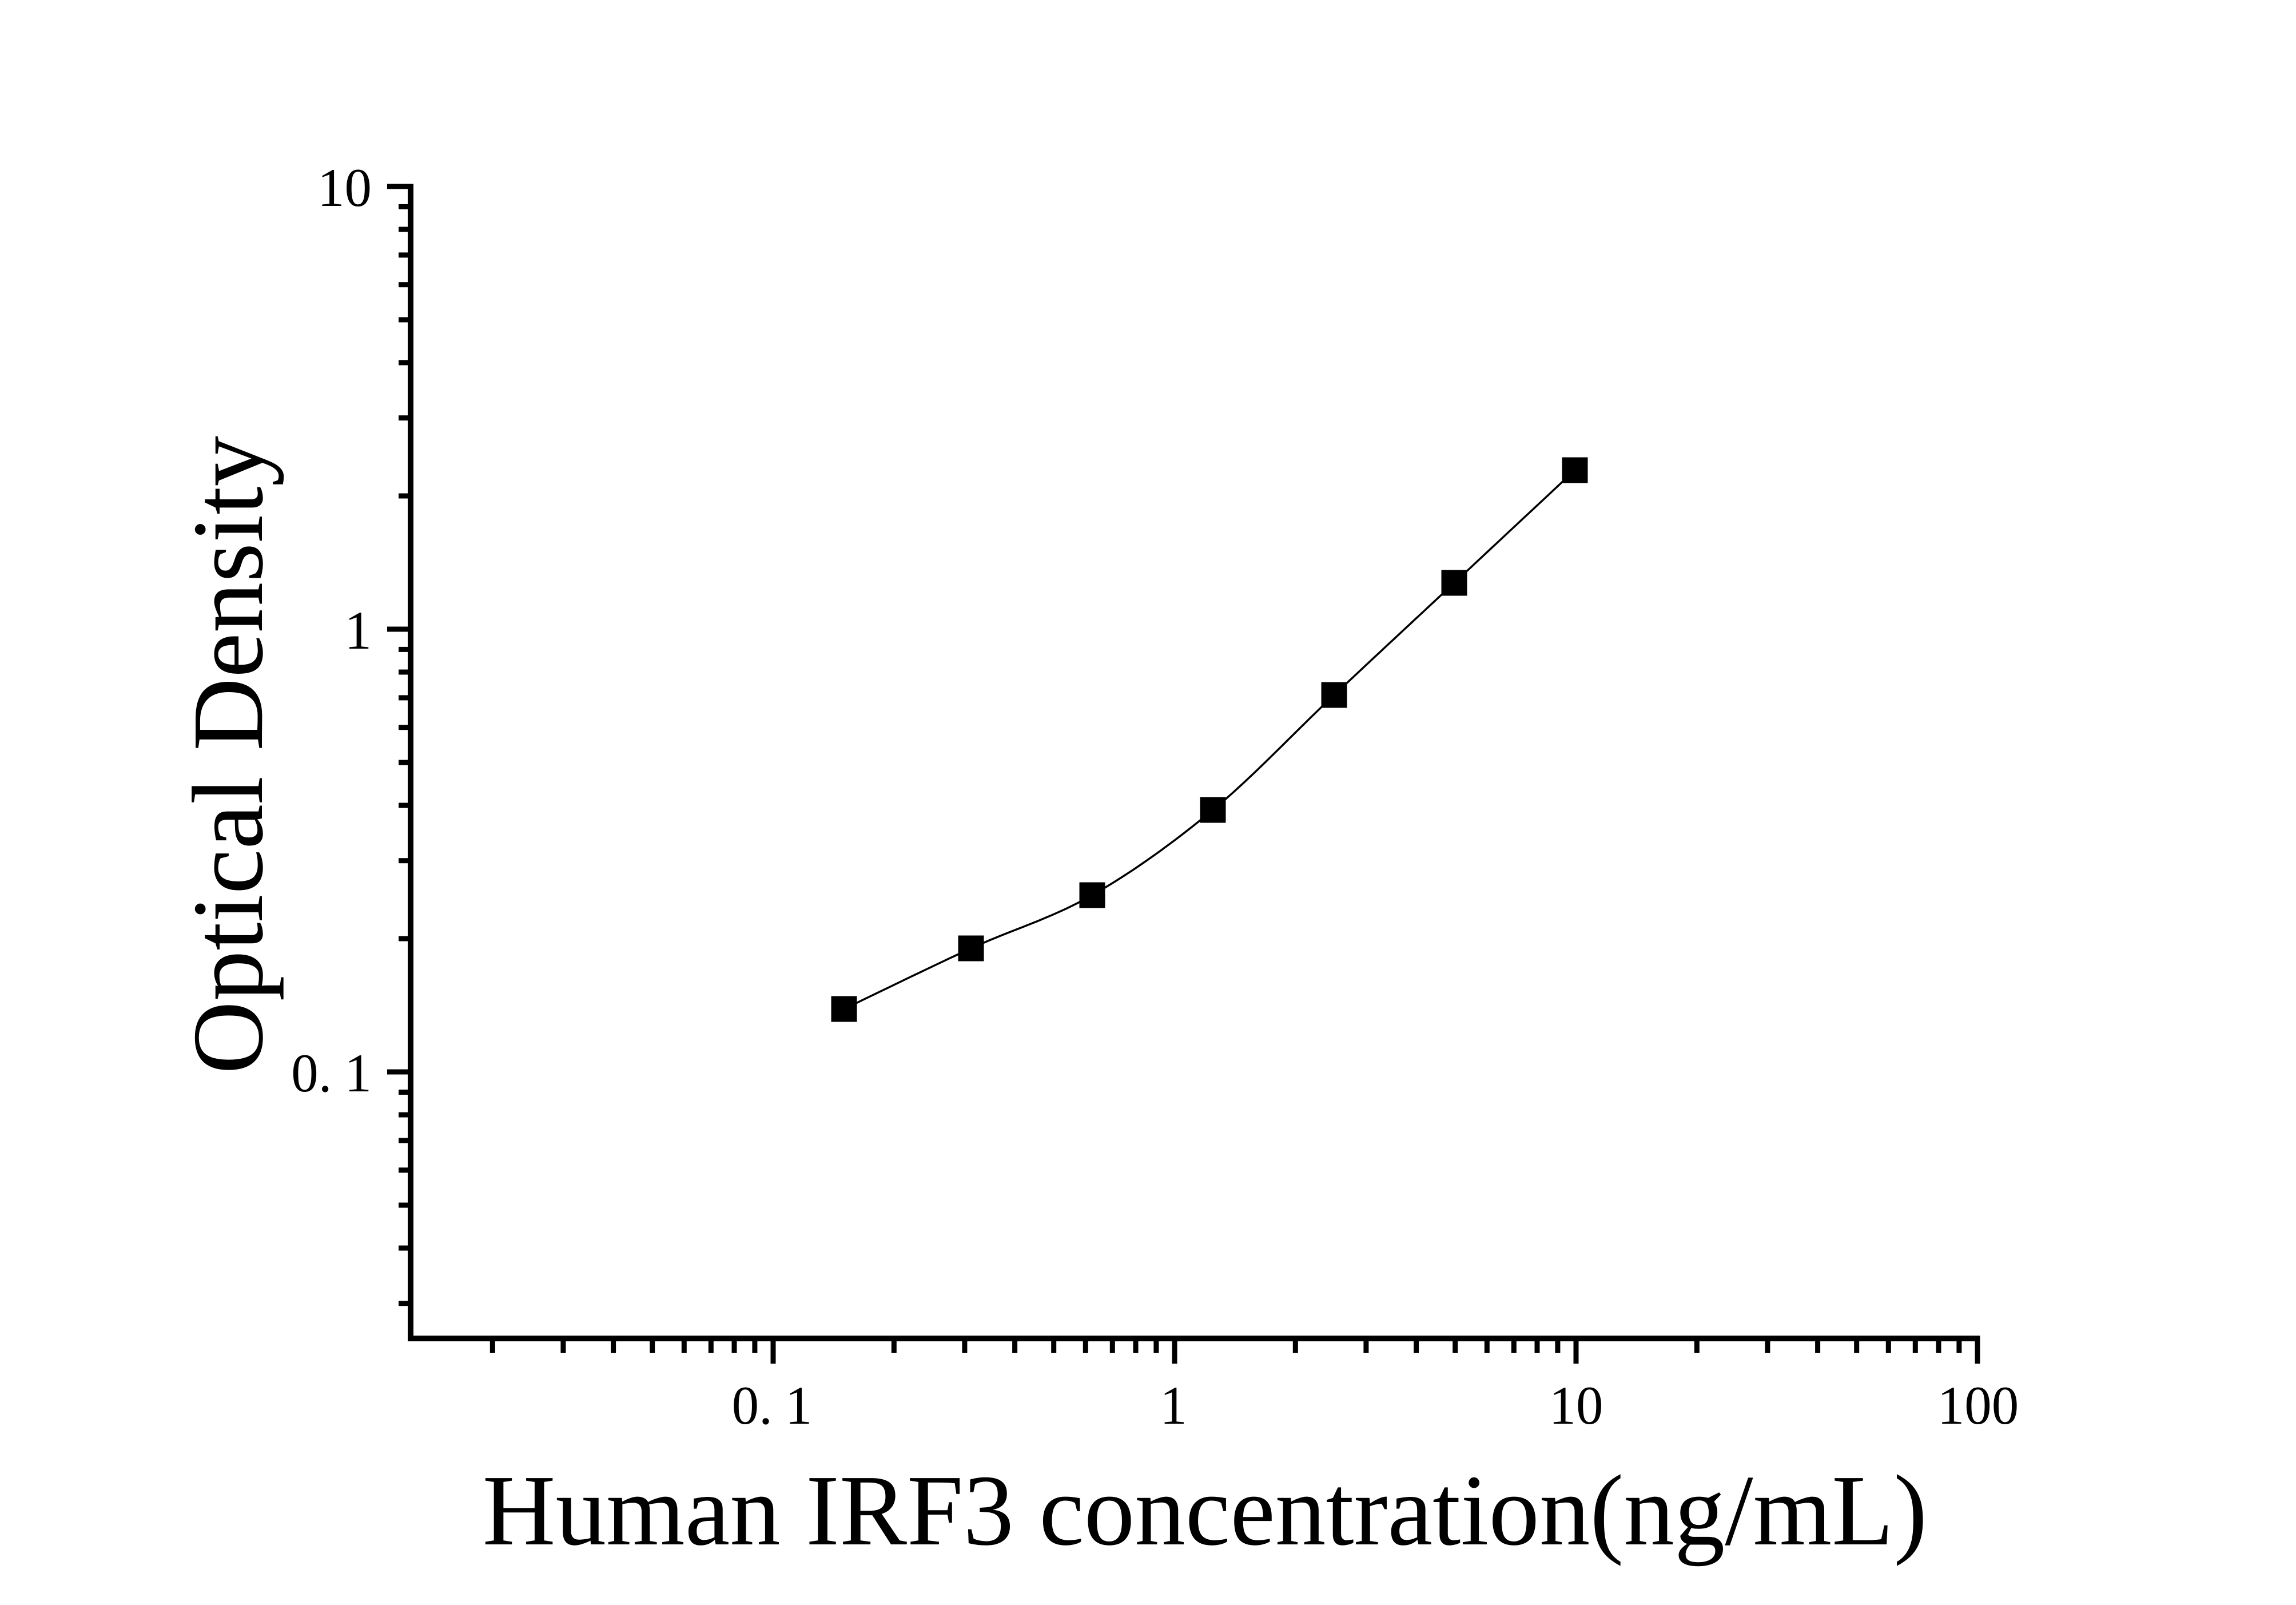 The height and width of the screenshot is (1605, 2296). What do you see at coordinates (1978, 1405) in the screenshot?
I see `svg-text: 100` at bounding box center [1978, 1405].